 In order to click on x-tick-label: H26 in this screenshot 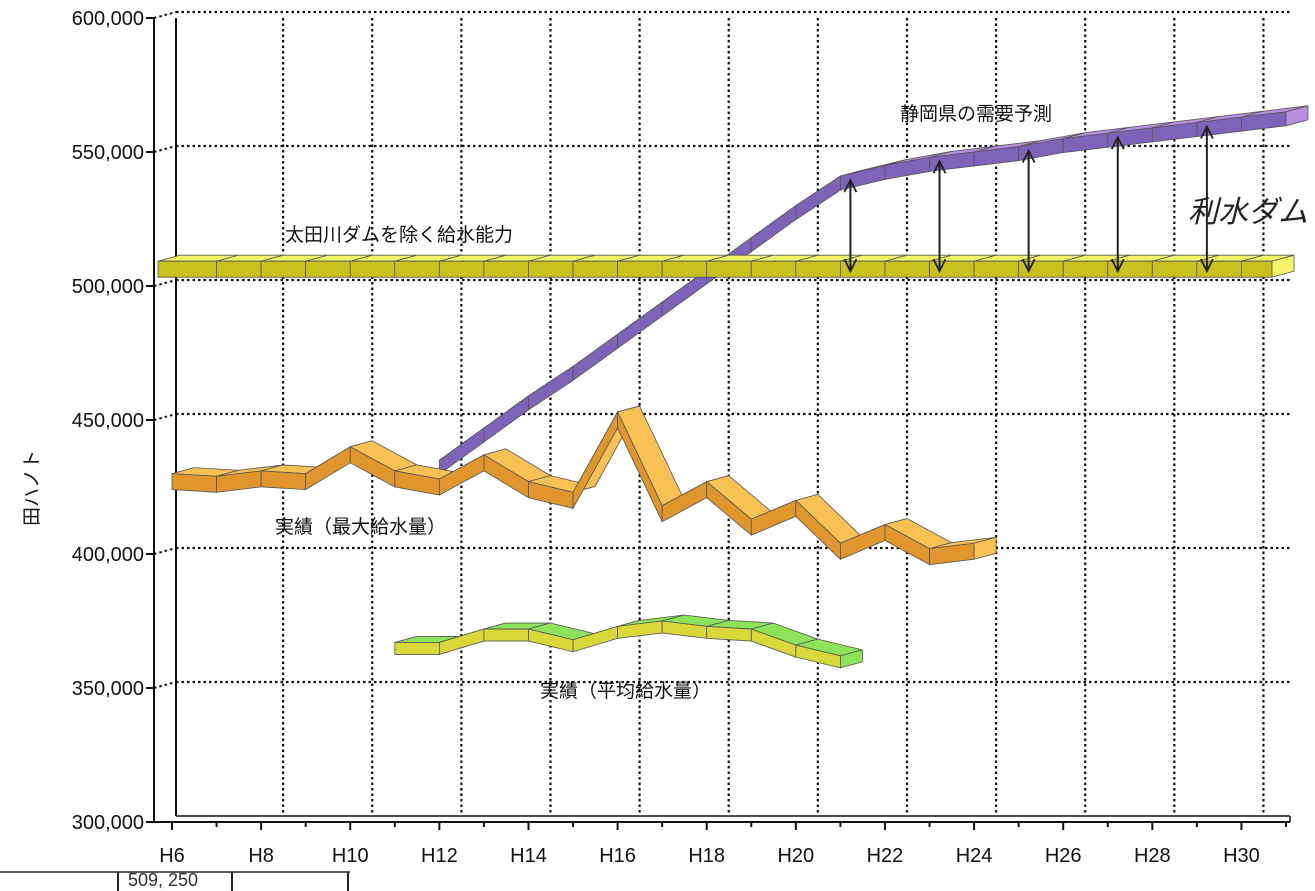, I will do `click(1063, 856)`.